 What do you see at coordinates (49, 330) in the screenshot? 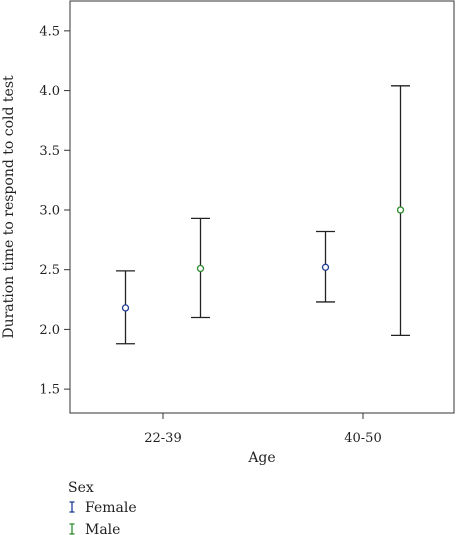
I see `y-tick-label: 2.0` at bounding box center [49, 330].